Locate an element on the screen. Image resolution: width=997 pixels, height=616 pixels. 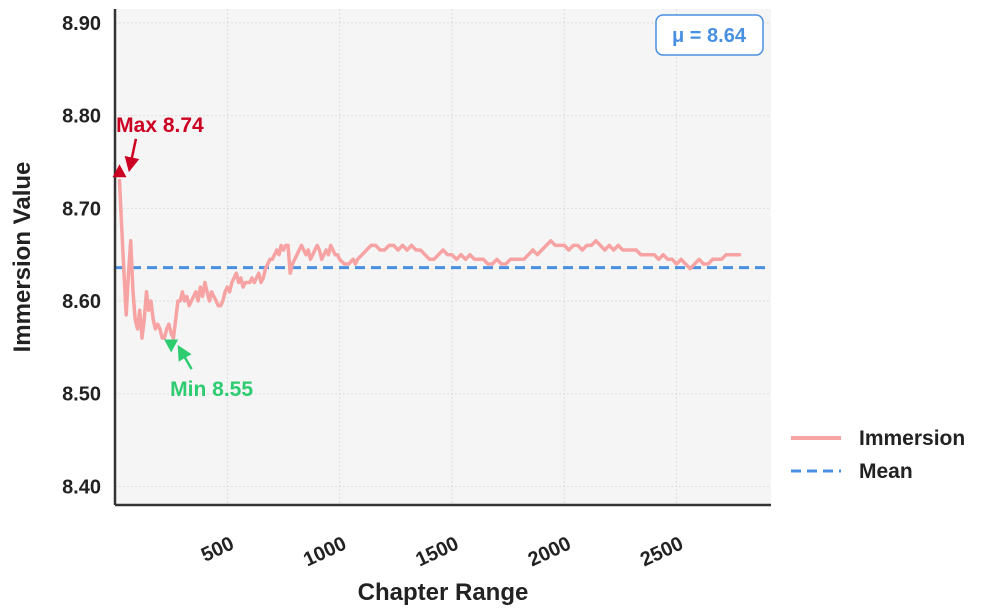
y-tick-label: 8.90 is located at coordinates (81, 24).